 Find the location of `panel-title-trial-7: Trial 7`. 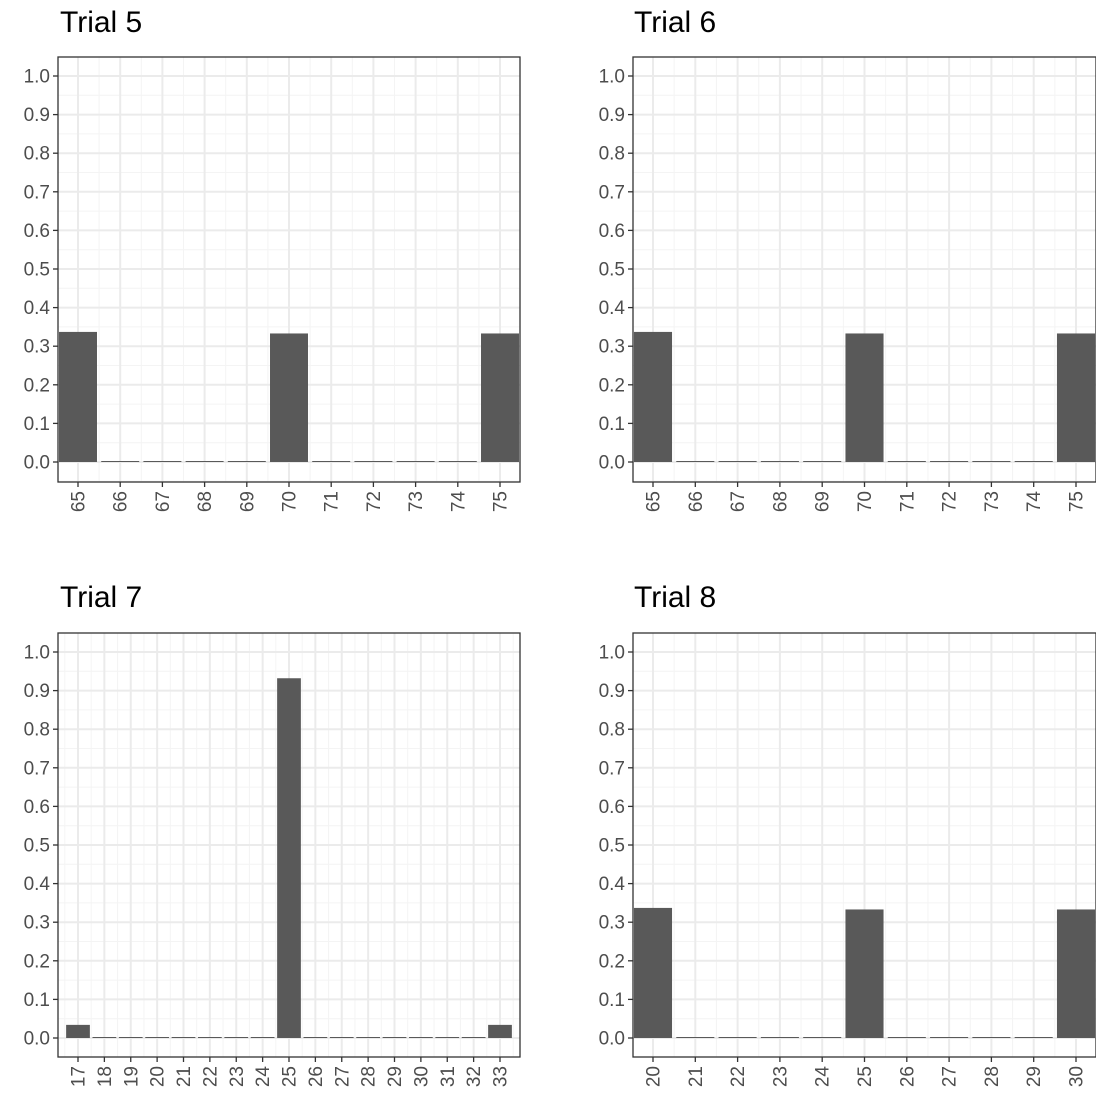

panel-title-trial-7: Trial 7 is located at coordinates (101, 597).